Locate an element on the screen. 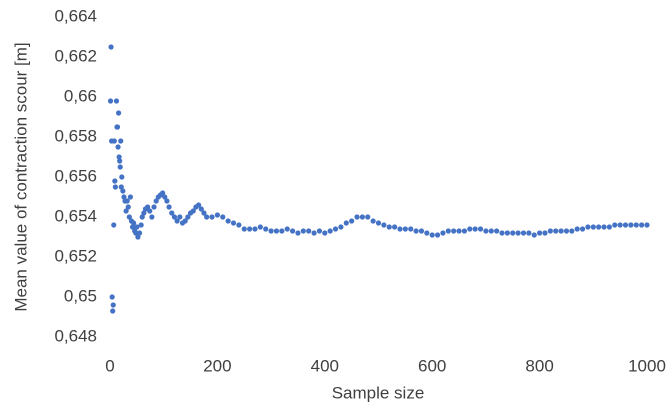  x-tick-label: 200 is located at coordinates (217, 365).